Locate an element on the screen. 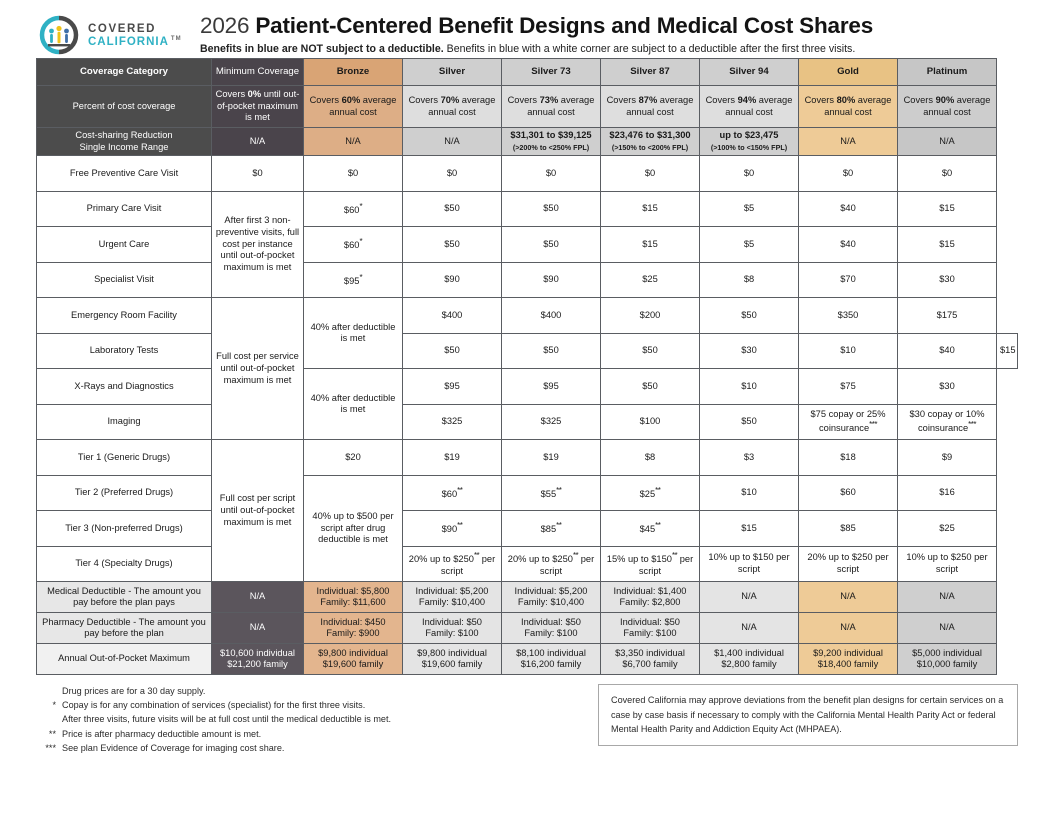 The height and width of the screenshot is (815, 1054). cell-silver-94-r9: $10 is located at coordinates (749, 493).